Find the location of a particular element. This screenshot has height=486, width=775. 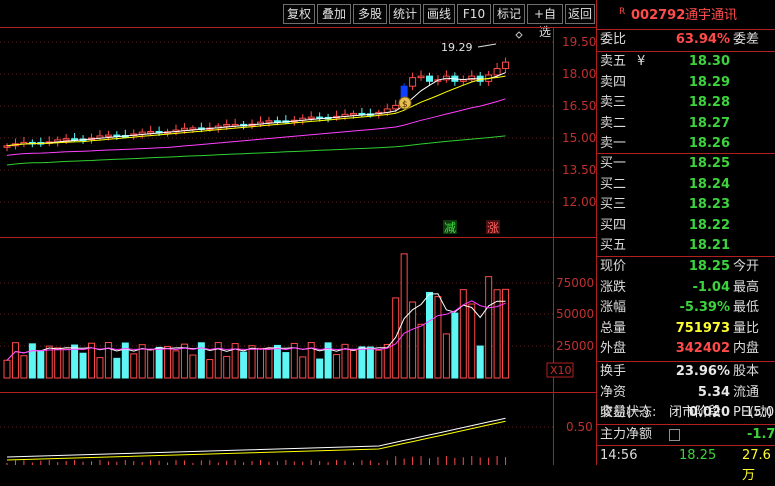

indicator-lines is located at coordinates (256, 441).